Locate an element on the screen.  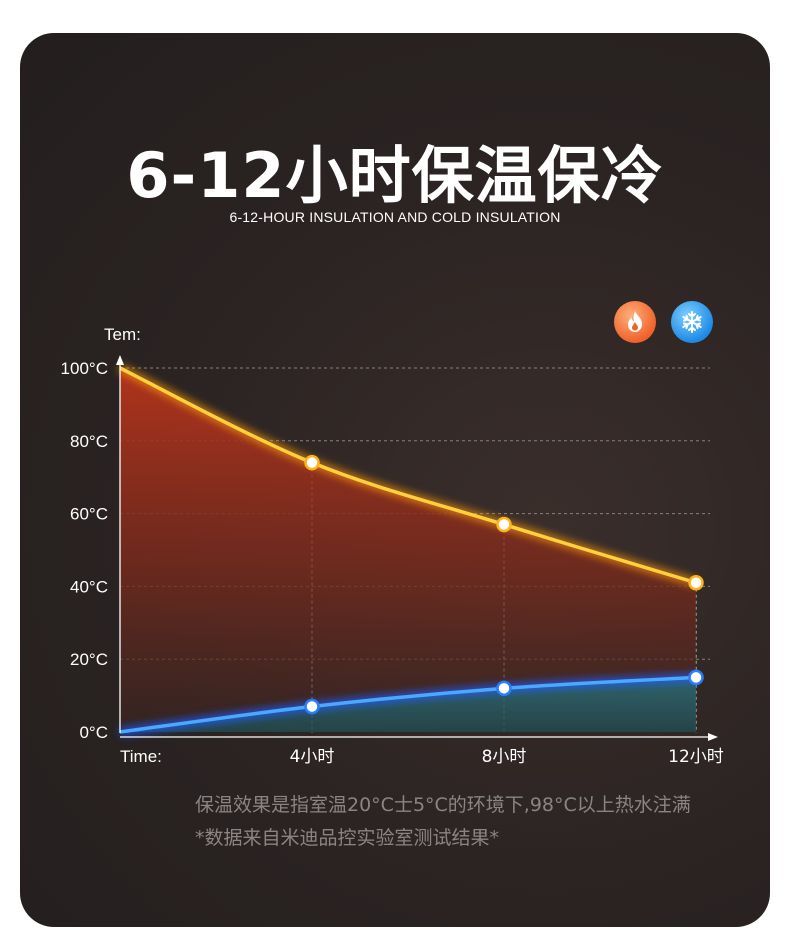
y-tick-label: 100°C is located at coordinates (84, 368).